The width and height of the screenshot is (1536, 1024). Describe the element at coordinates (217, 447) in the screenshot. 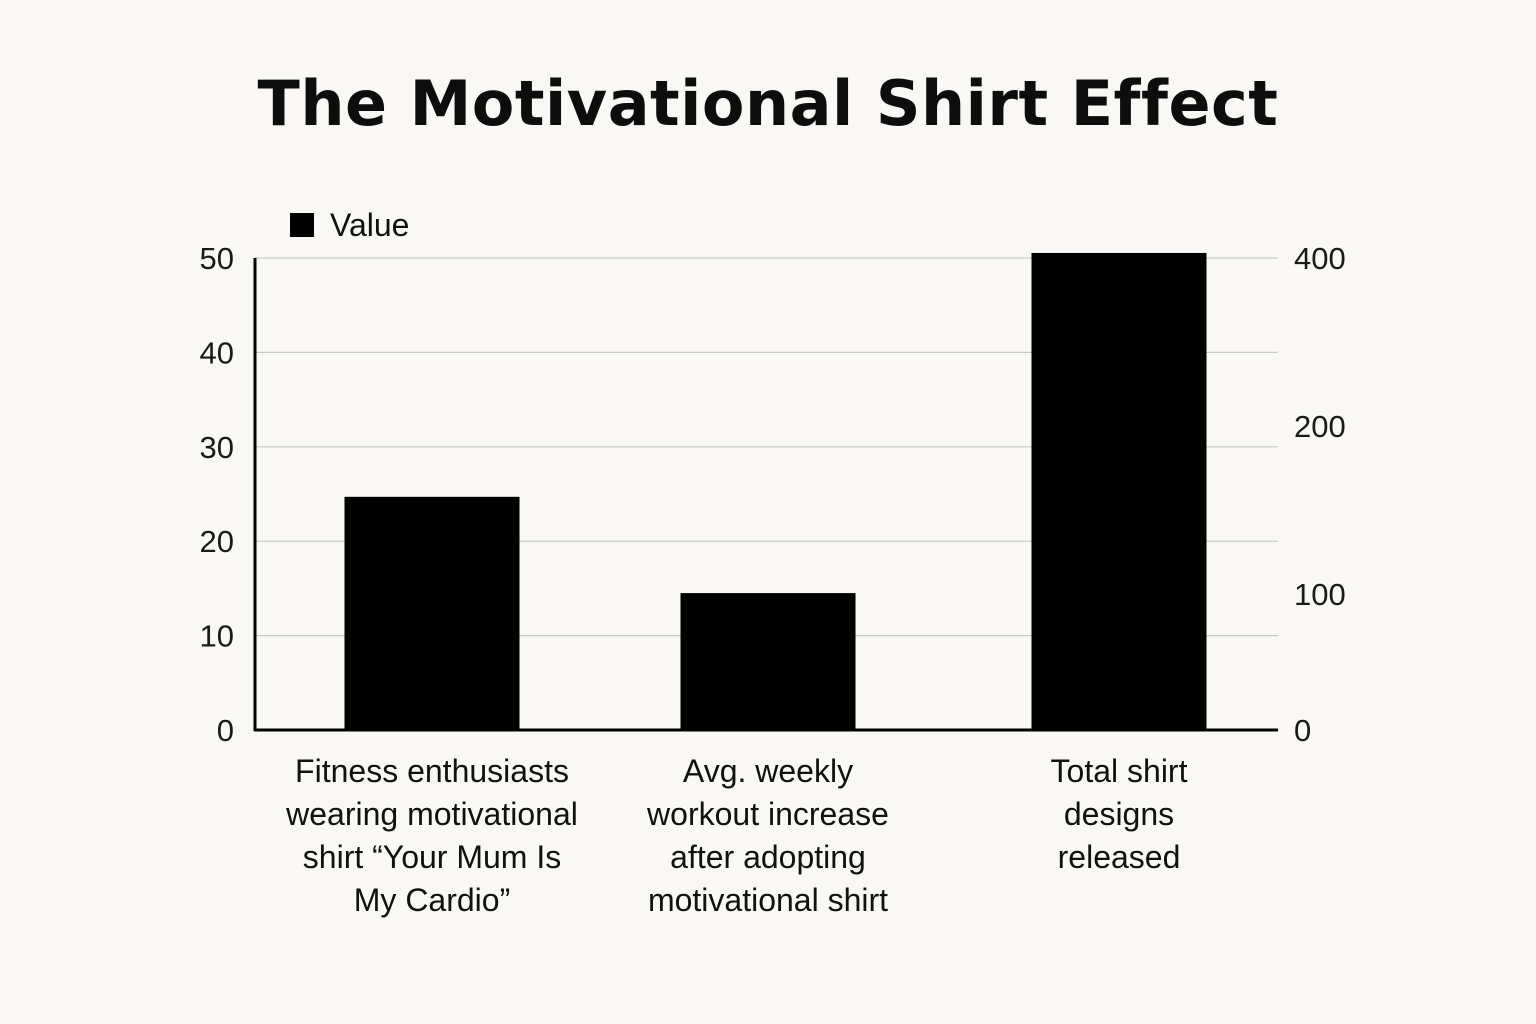

I see `y-left-tick-label: 30` at that location.